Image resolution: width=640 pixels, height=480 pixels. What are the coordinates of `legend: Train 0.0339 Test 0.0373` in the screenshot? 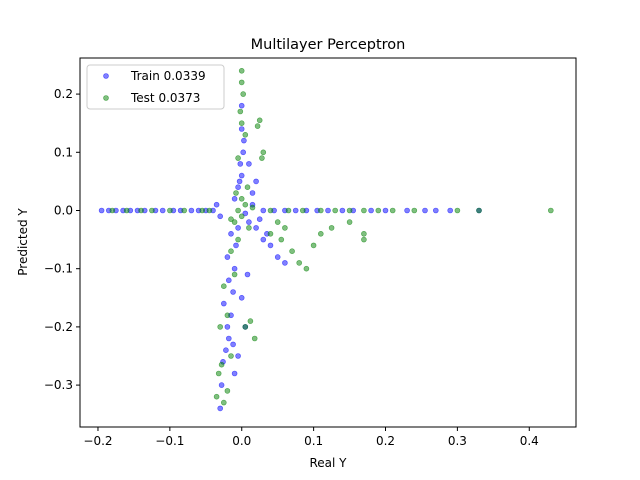 It's located at (155, 87).